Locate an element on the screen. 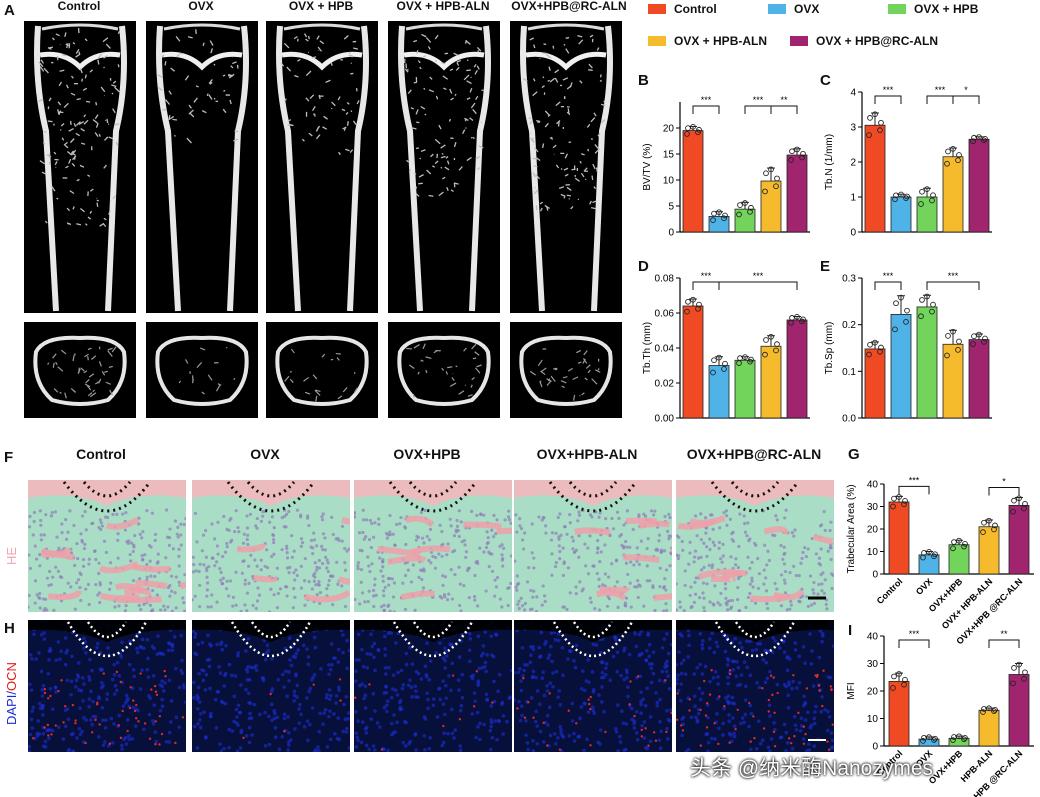 Image resolution: width=1040 pixels, height=797 pixels. legend-item: OVX + HPB is located at coordinates (933, 9).